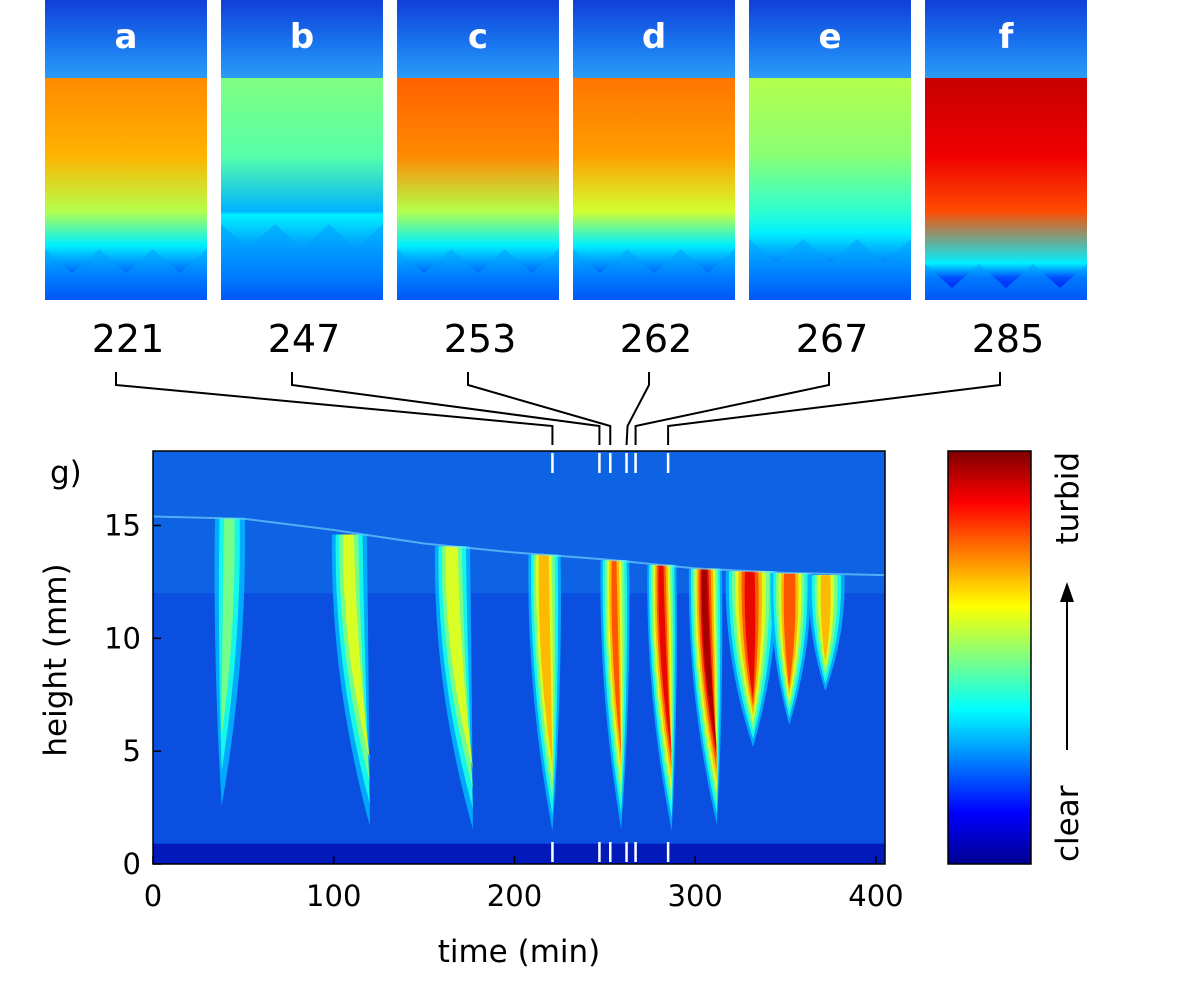 Image resolution: width=1187 pixels, height=994 pixels. Describe the element at coordinates (153, 896) in the screenshot. I see `x-tick-label: 0` at that location.